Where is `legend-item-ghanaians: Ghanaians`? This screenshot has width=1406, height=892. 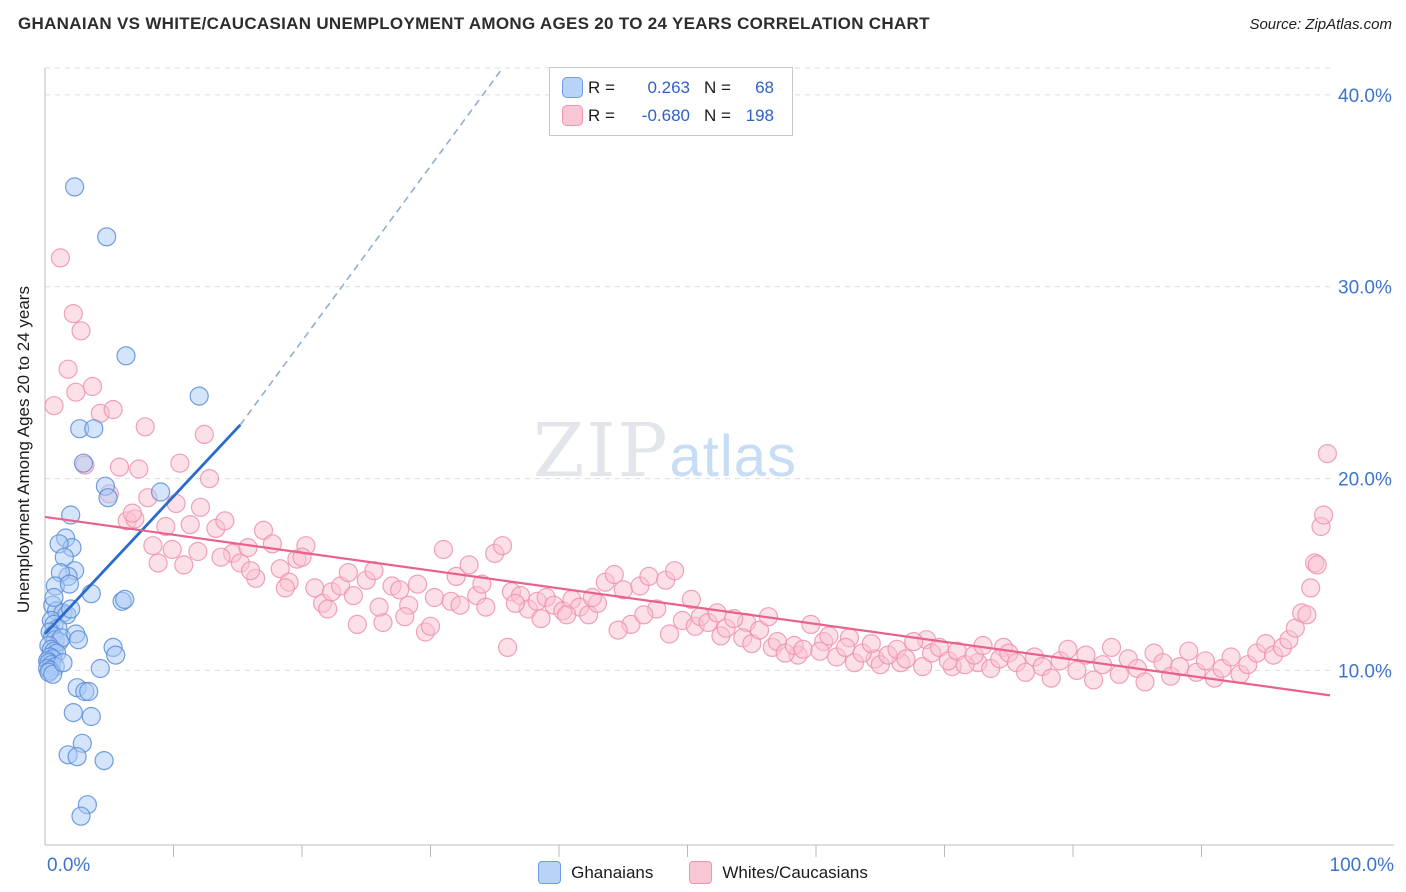
legend-item-ghanaians: Ghanaians is located at coordinates (595, 872).